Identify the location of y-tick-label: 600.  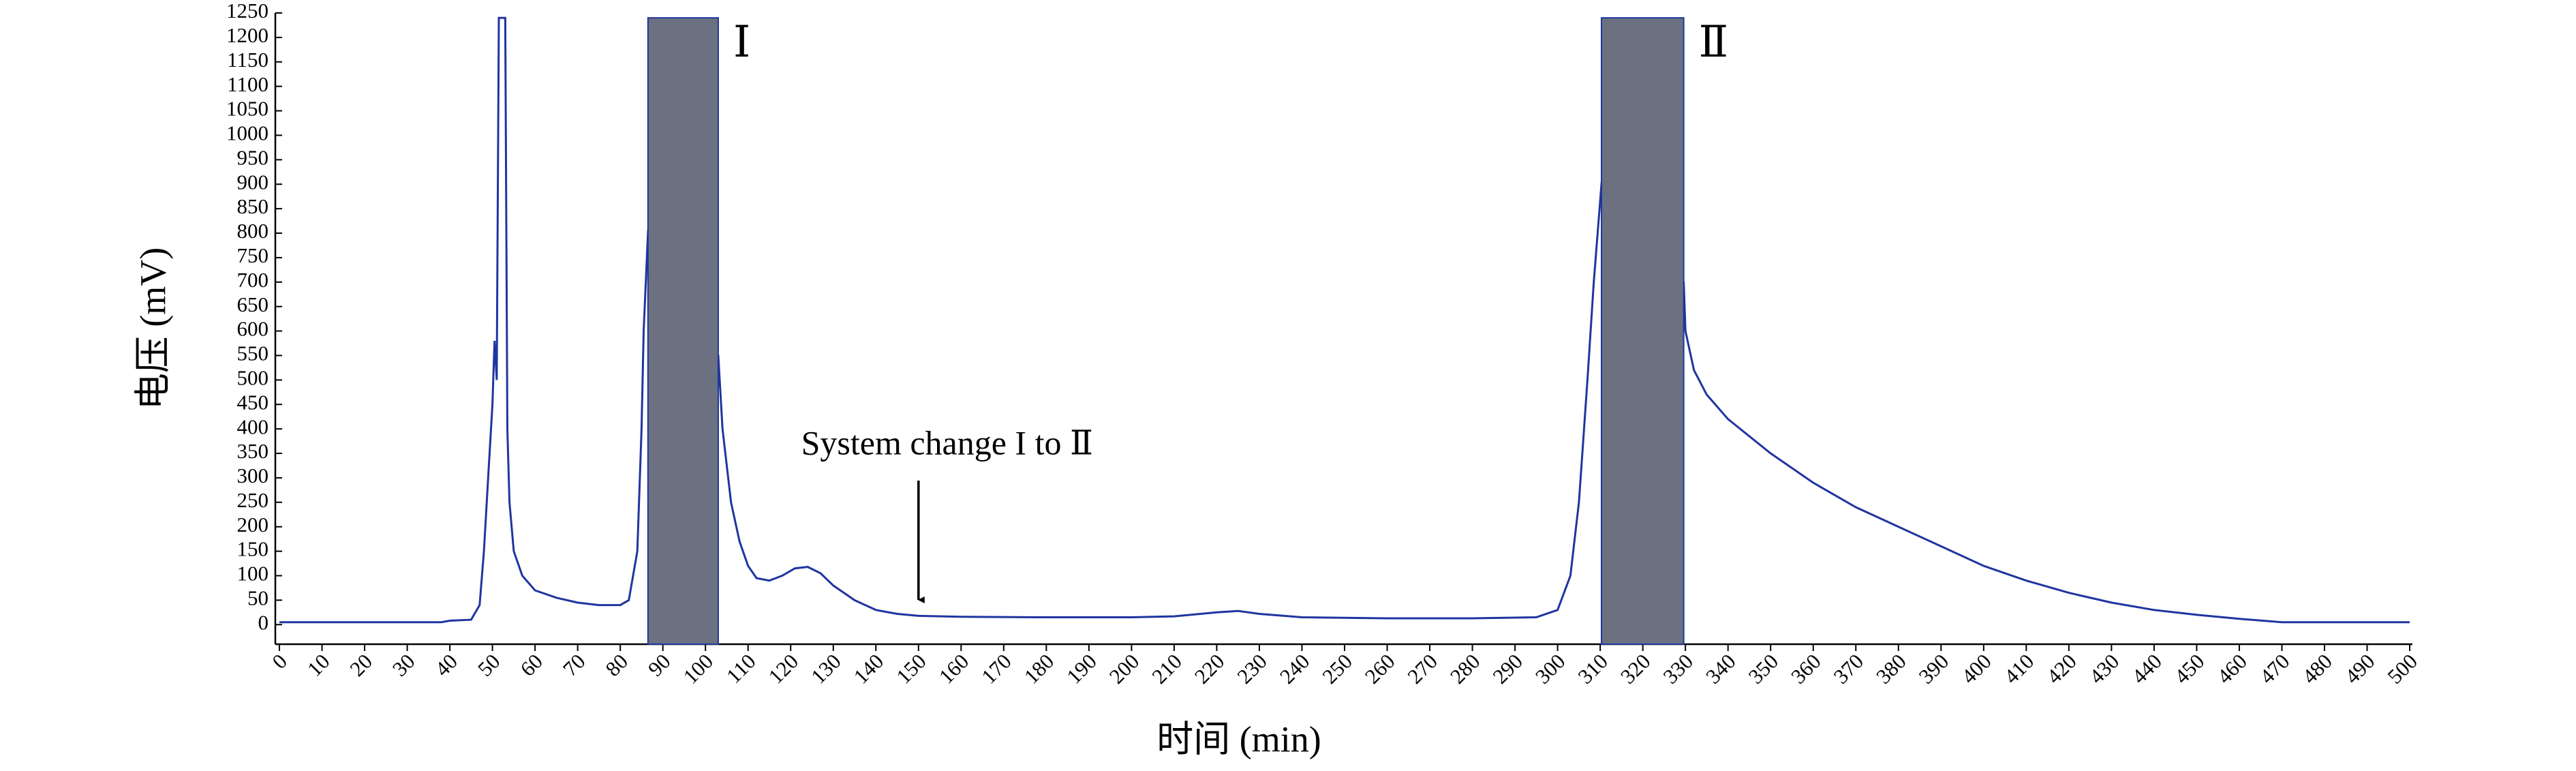
(253, 329).